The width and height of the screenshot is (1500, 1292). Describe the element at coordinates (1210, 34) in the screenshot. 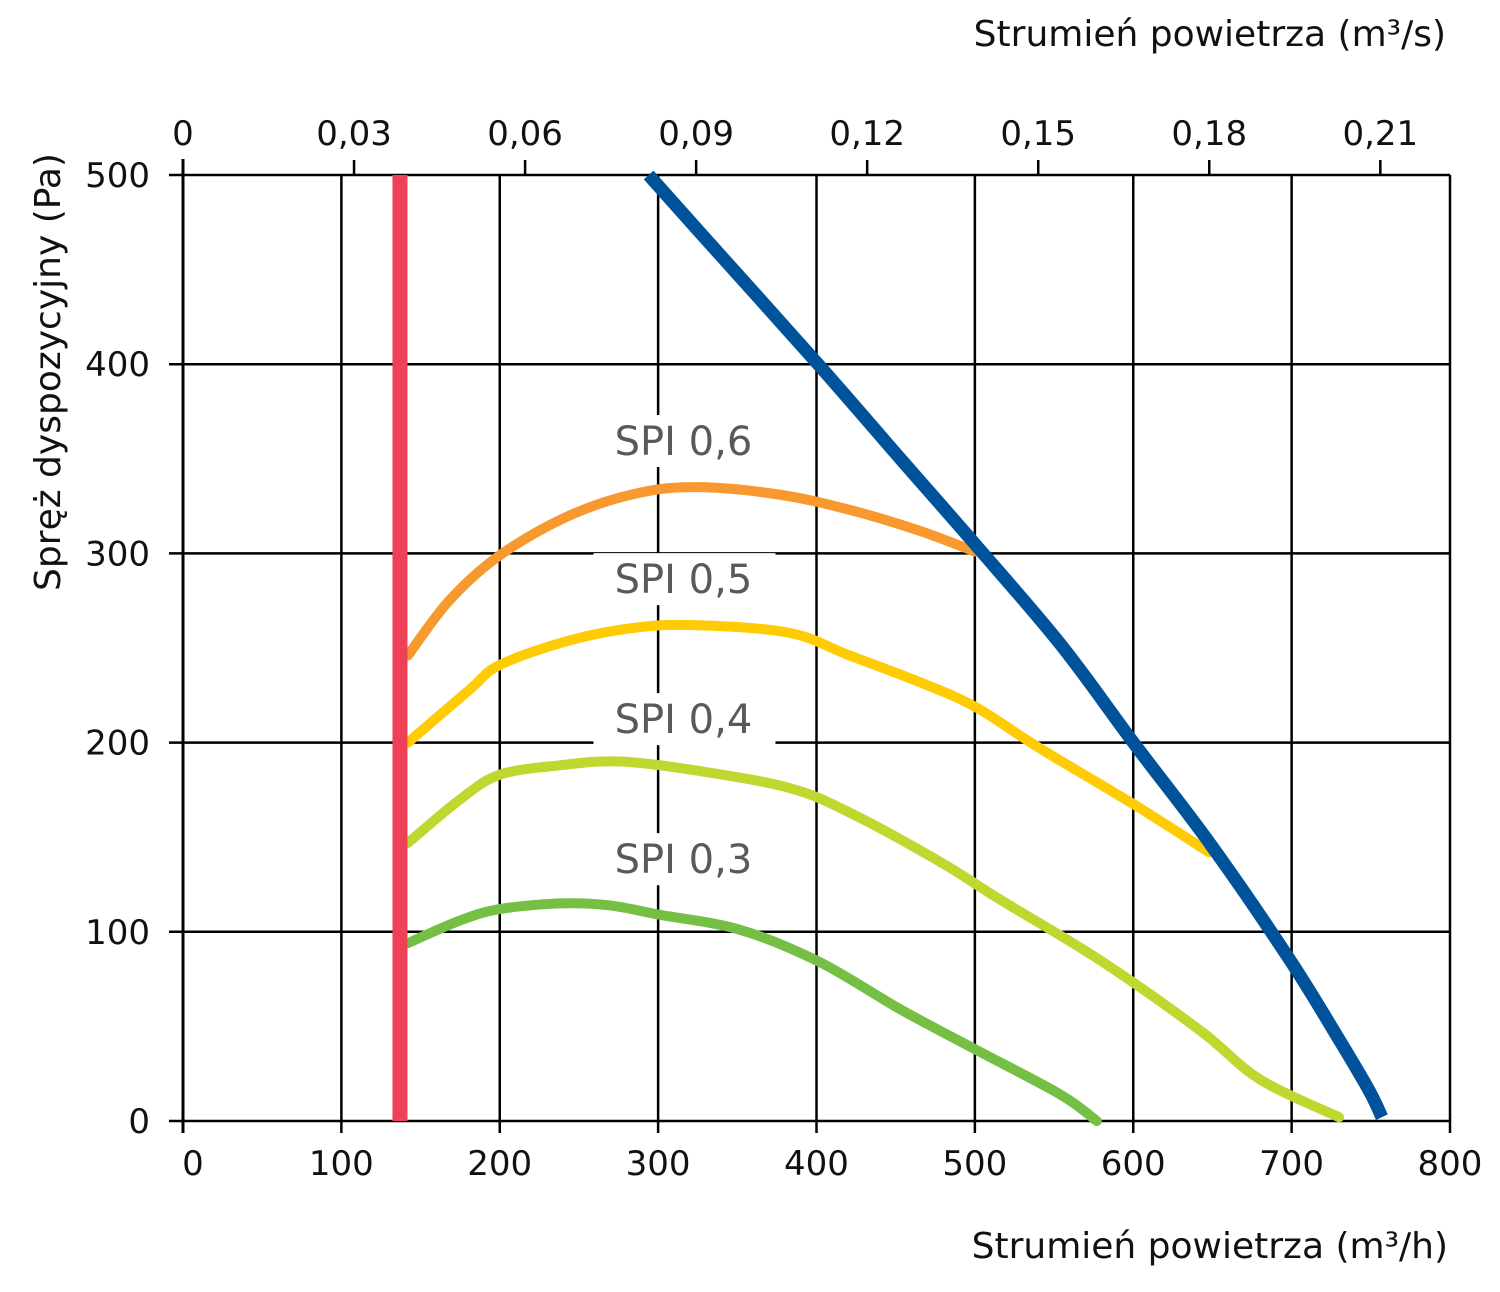

I see `x2-axis-title: Strumień powietrza (m³/s)` at that location.